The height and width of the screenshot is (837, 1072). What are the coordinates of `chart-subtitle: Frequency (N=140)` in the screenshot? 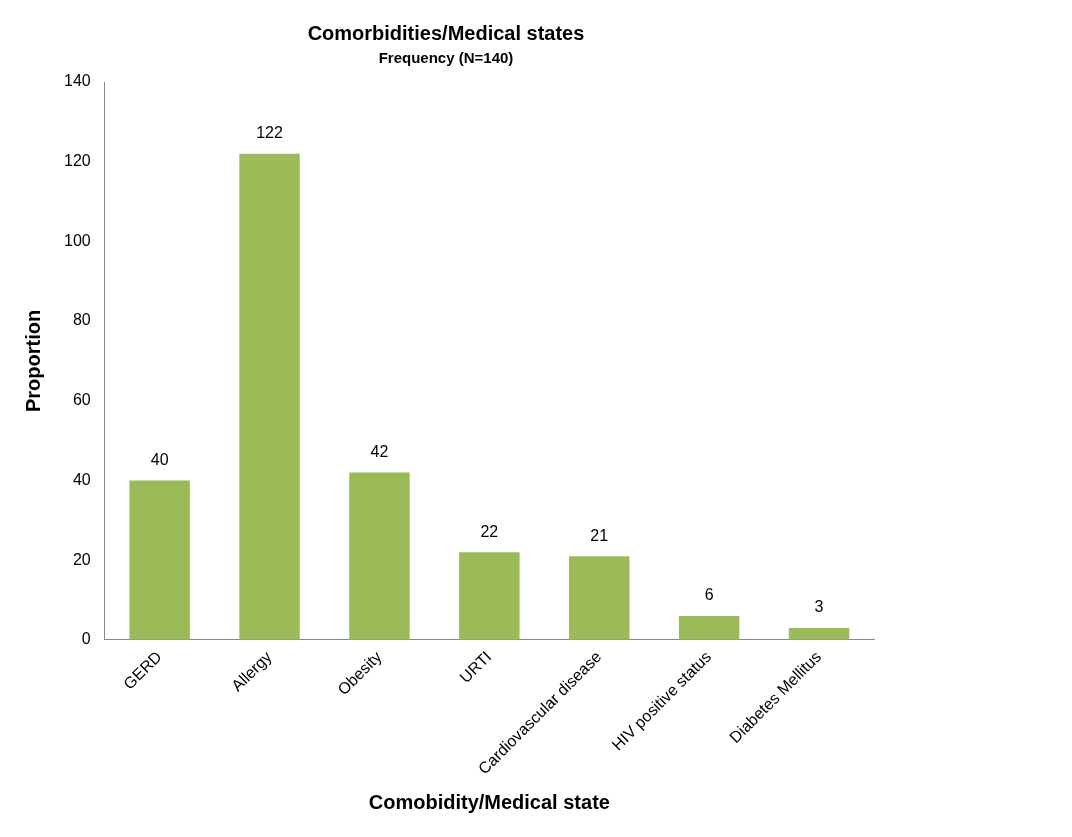 It's located at (446, 58).